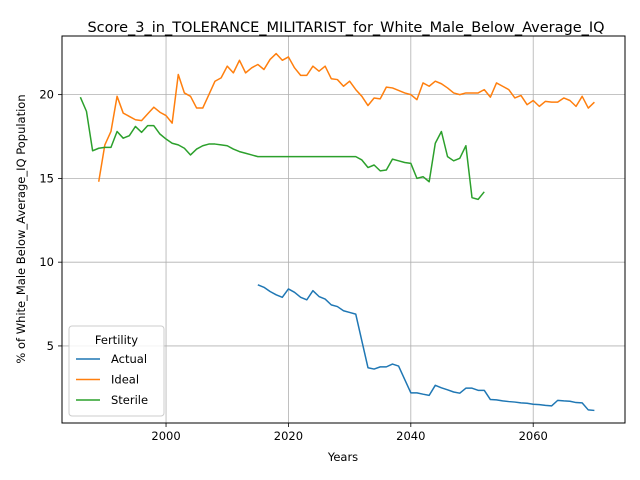 This screenshot has height=480, width=640. Describe the element at coordinates (288, 436) in the screenshot. I see `x-tick-label: 2020` at that location.